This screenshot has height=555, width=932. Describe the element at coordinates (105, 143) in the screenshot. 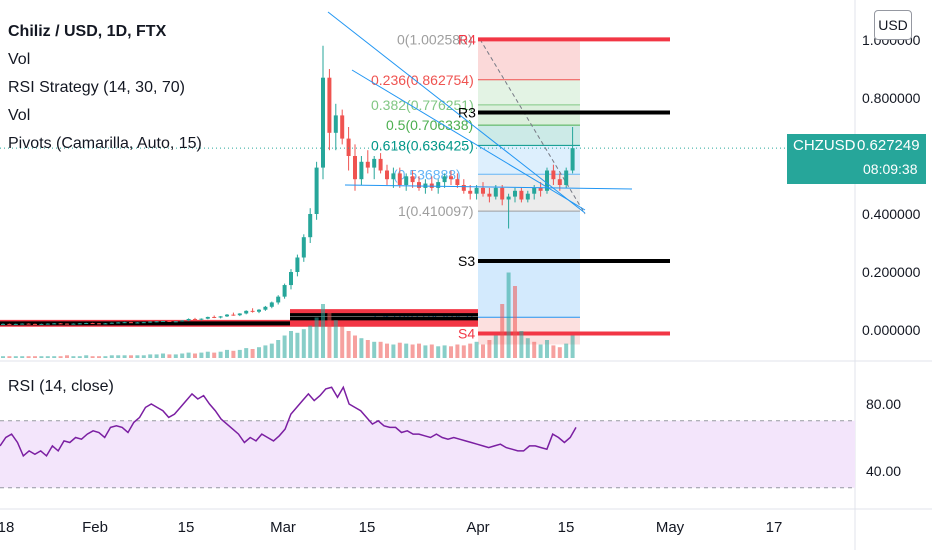

I see `legend-pivots: Pivots (Camarilla, Auto, 15)` at that location.